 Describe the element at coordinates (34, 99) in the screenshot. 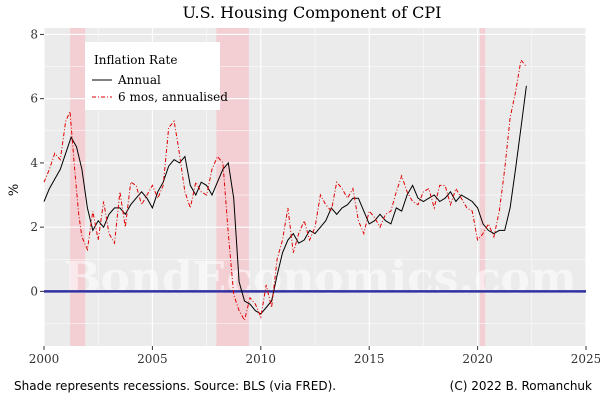

I see `y-tick-label: 6` at that location.